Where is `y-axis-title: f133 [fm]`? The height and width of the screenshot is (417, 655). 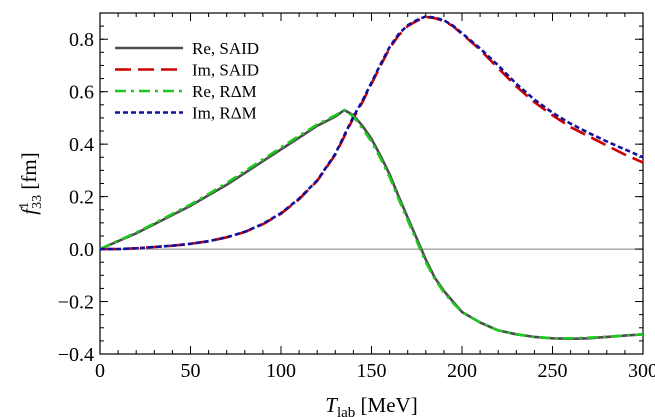
y-axis-title: f133 [fm] is located at coordinates (31, 183).